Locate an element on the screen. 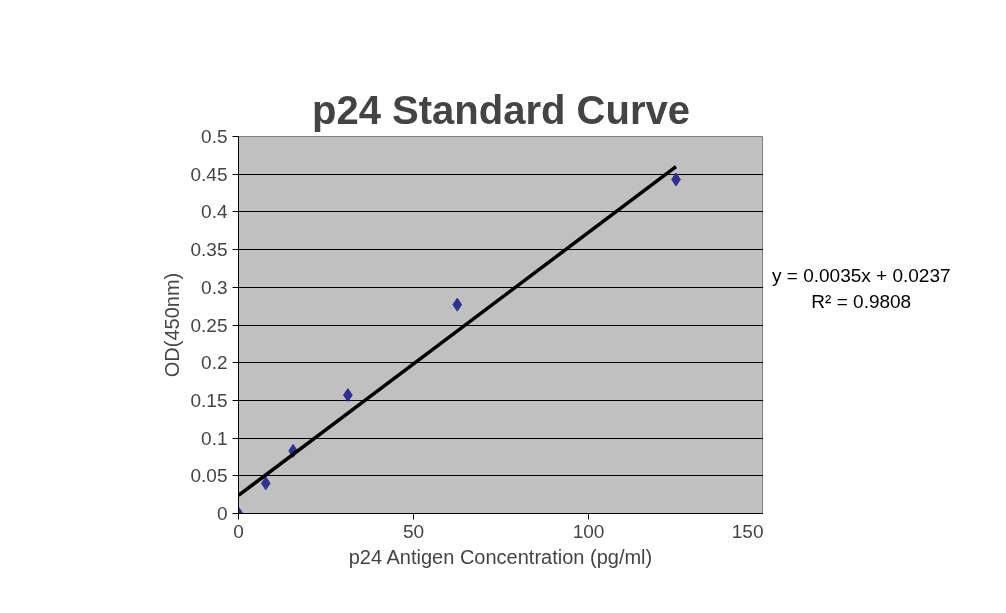 Image resolution: width=1006 pixels, height=613 pixels. x-axis-title: p24 Antigen Concentration (pg/ml) is located at coordinates (500, 556).